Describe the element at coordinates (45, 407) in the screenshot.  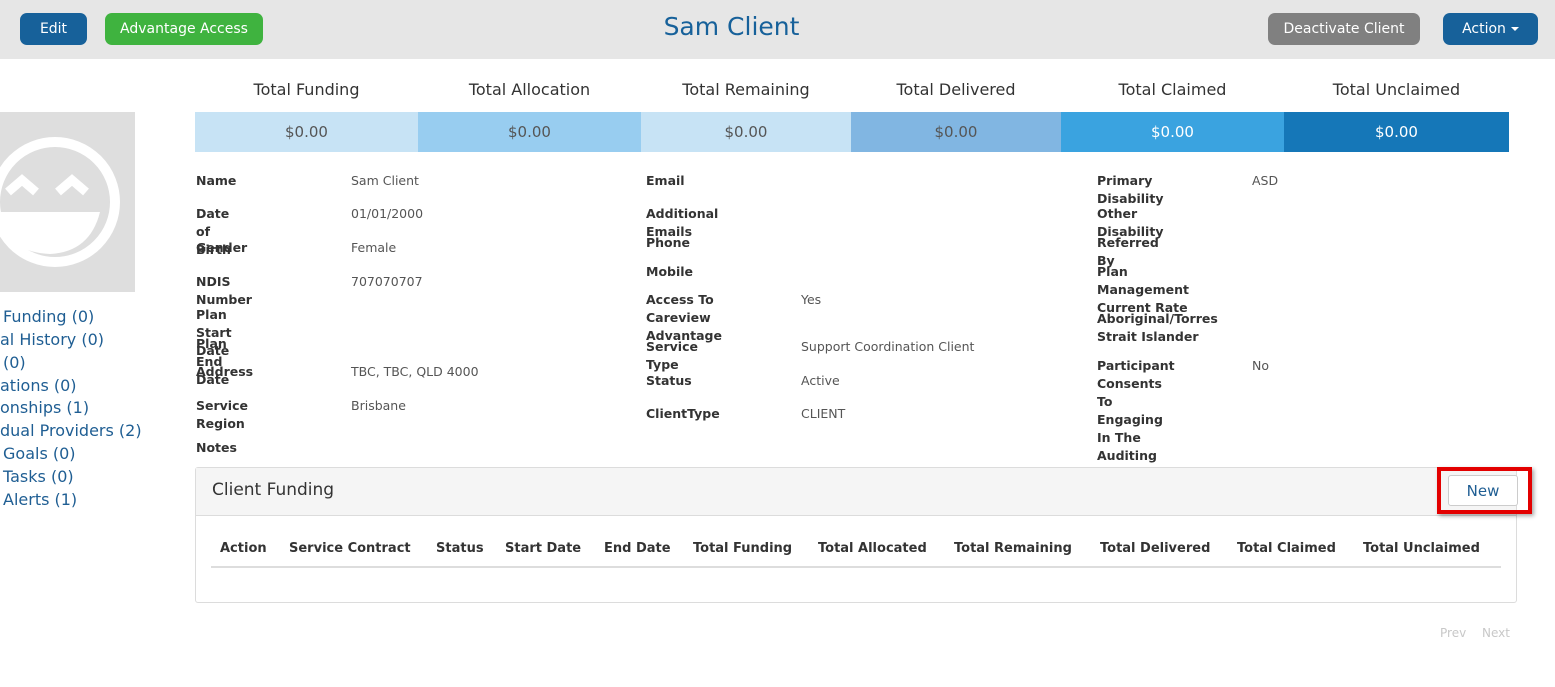
I see `sidenav-item-relationships: onships (1)` at that location.